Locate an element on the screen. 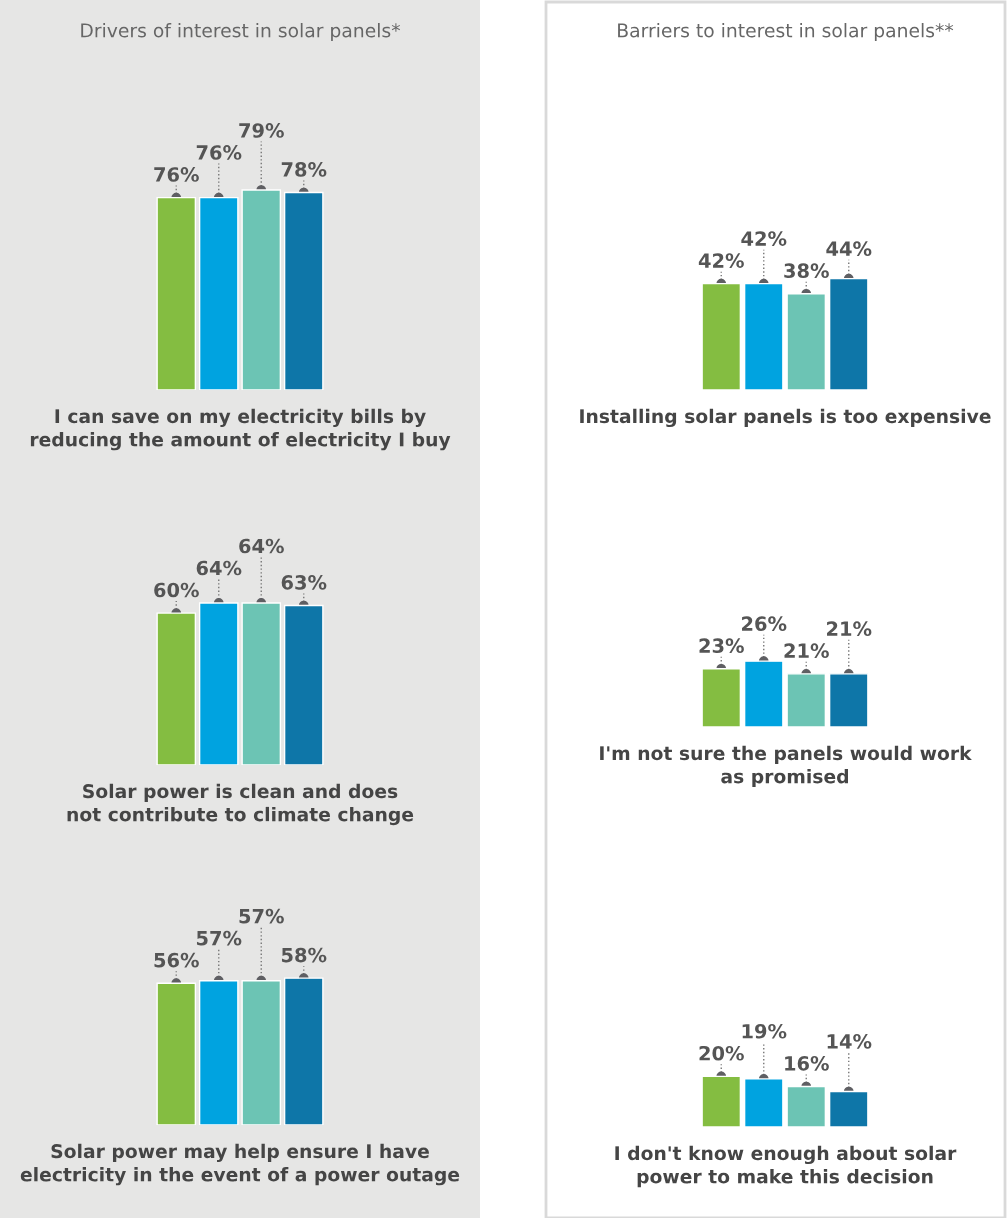 The image size is (1007, 1218). data-label: 58% is located at coordinates (304, 955).